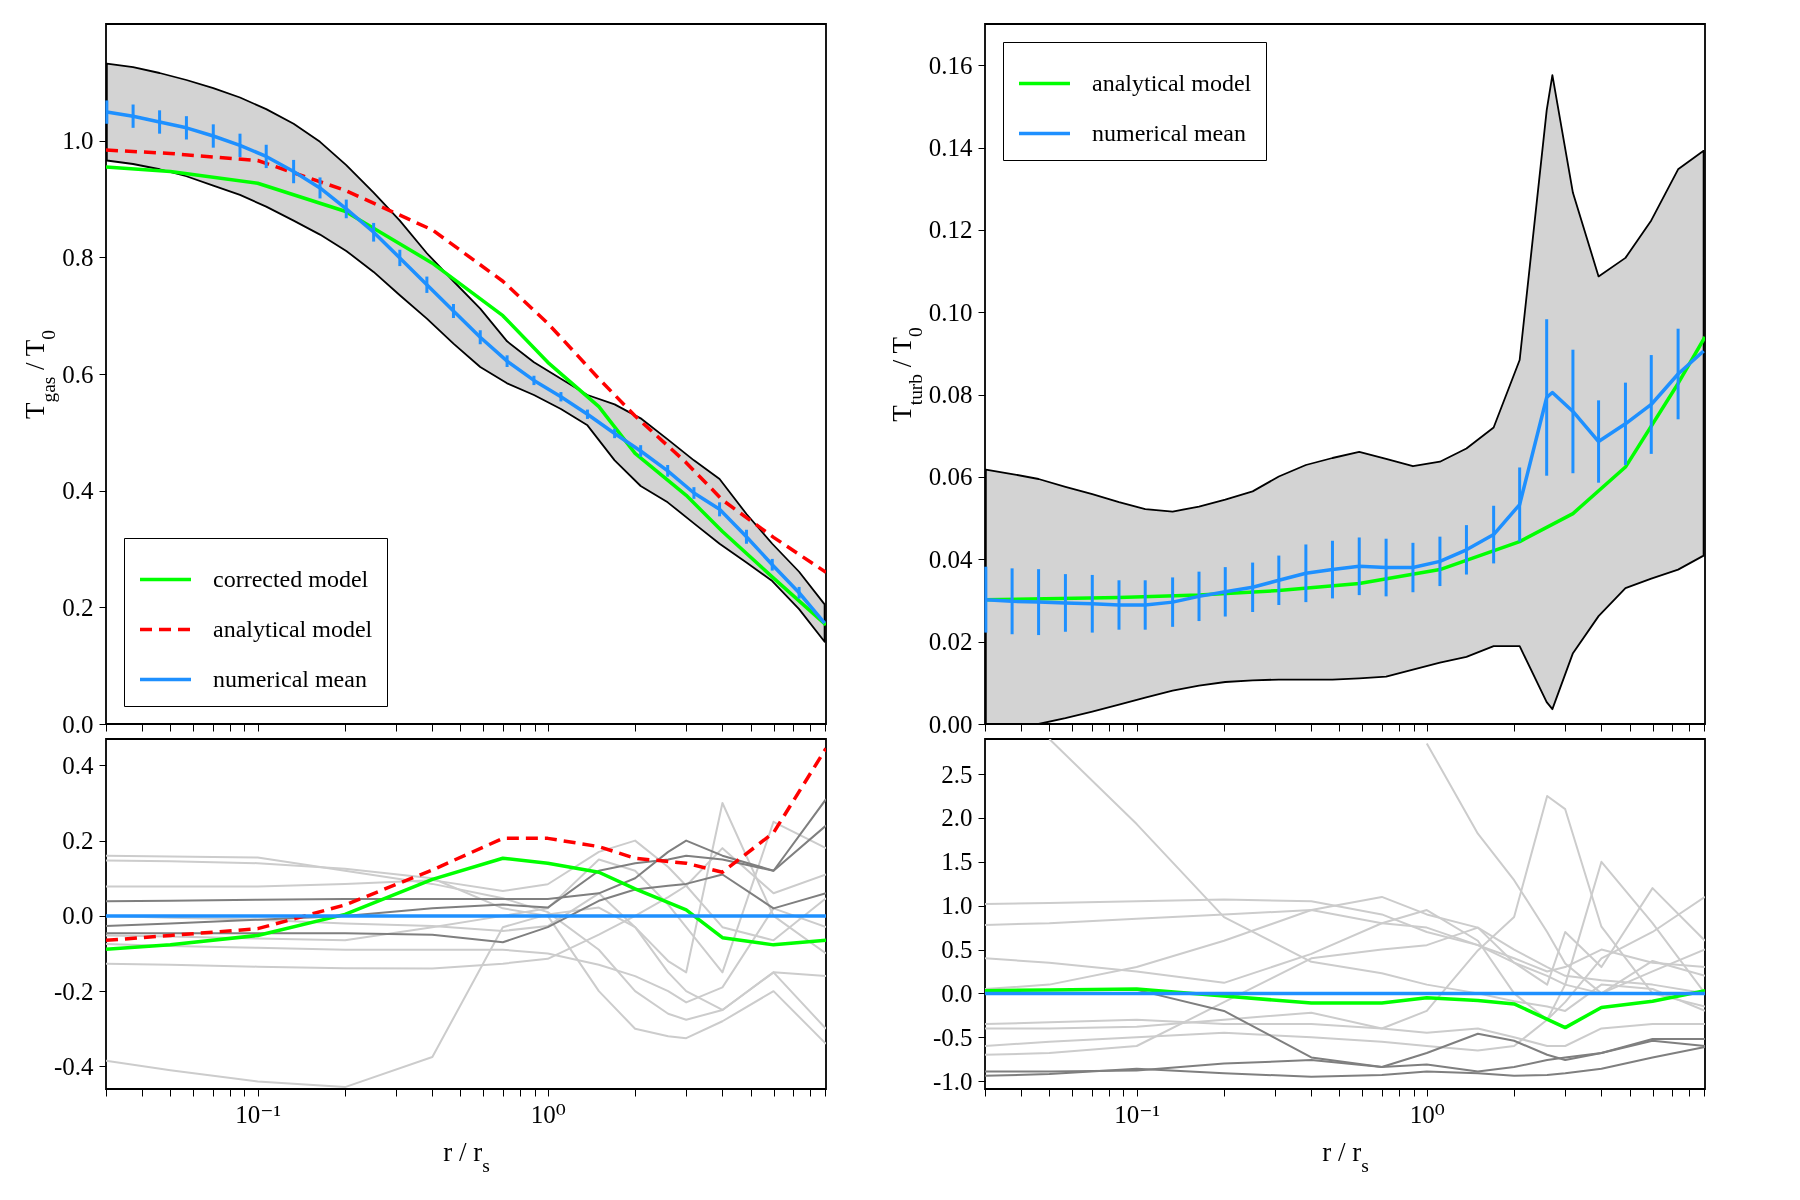 This screenshot has width=1800, height=1200. Describe the element at coordinates (950, 312) in the screenshot. I see `y-tick-label: 0.10` at that location.